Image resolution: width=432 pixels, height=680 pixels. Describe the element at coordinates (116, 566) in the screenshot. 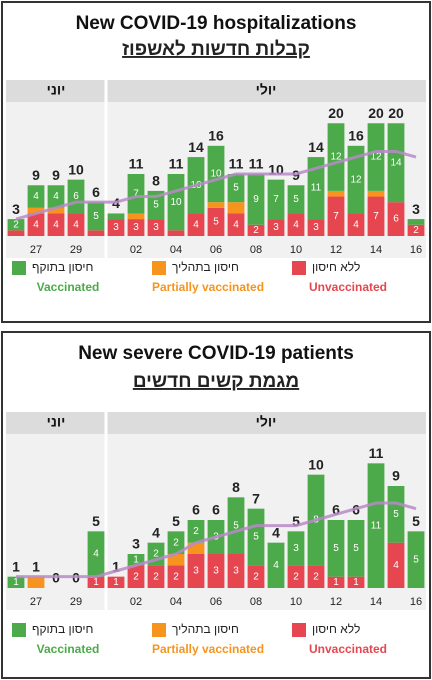

I see `total-label: 1` at that location.